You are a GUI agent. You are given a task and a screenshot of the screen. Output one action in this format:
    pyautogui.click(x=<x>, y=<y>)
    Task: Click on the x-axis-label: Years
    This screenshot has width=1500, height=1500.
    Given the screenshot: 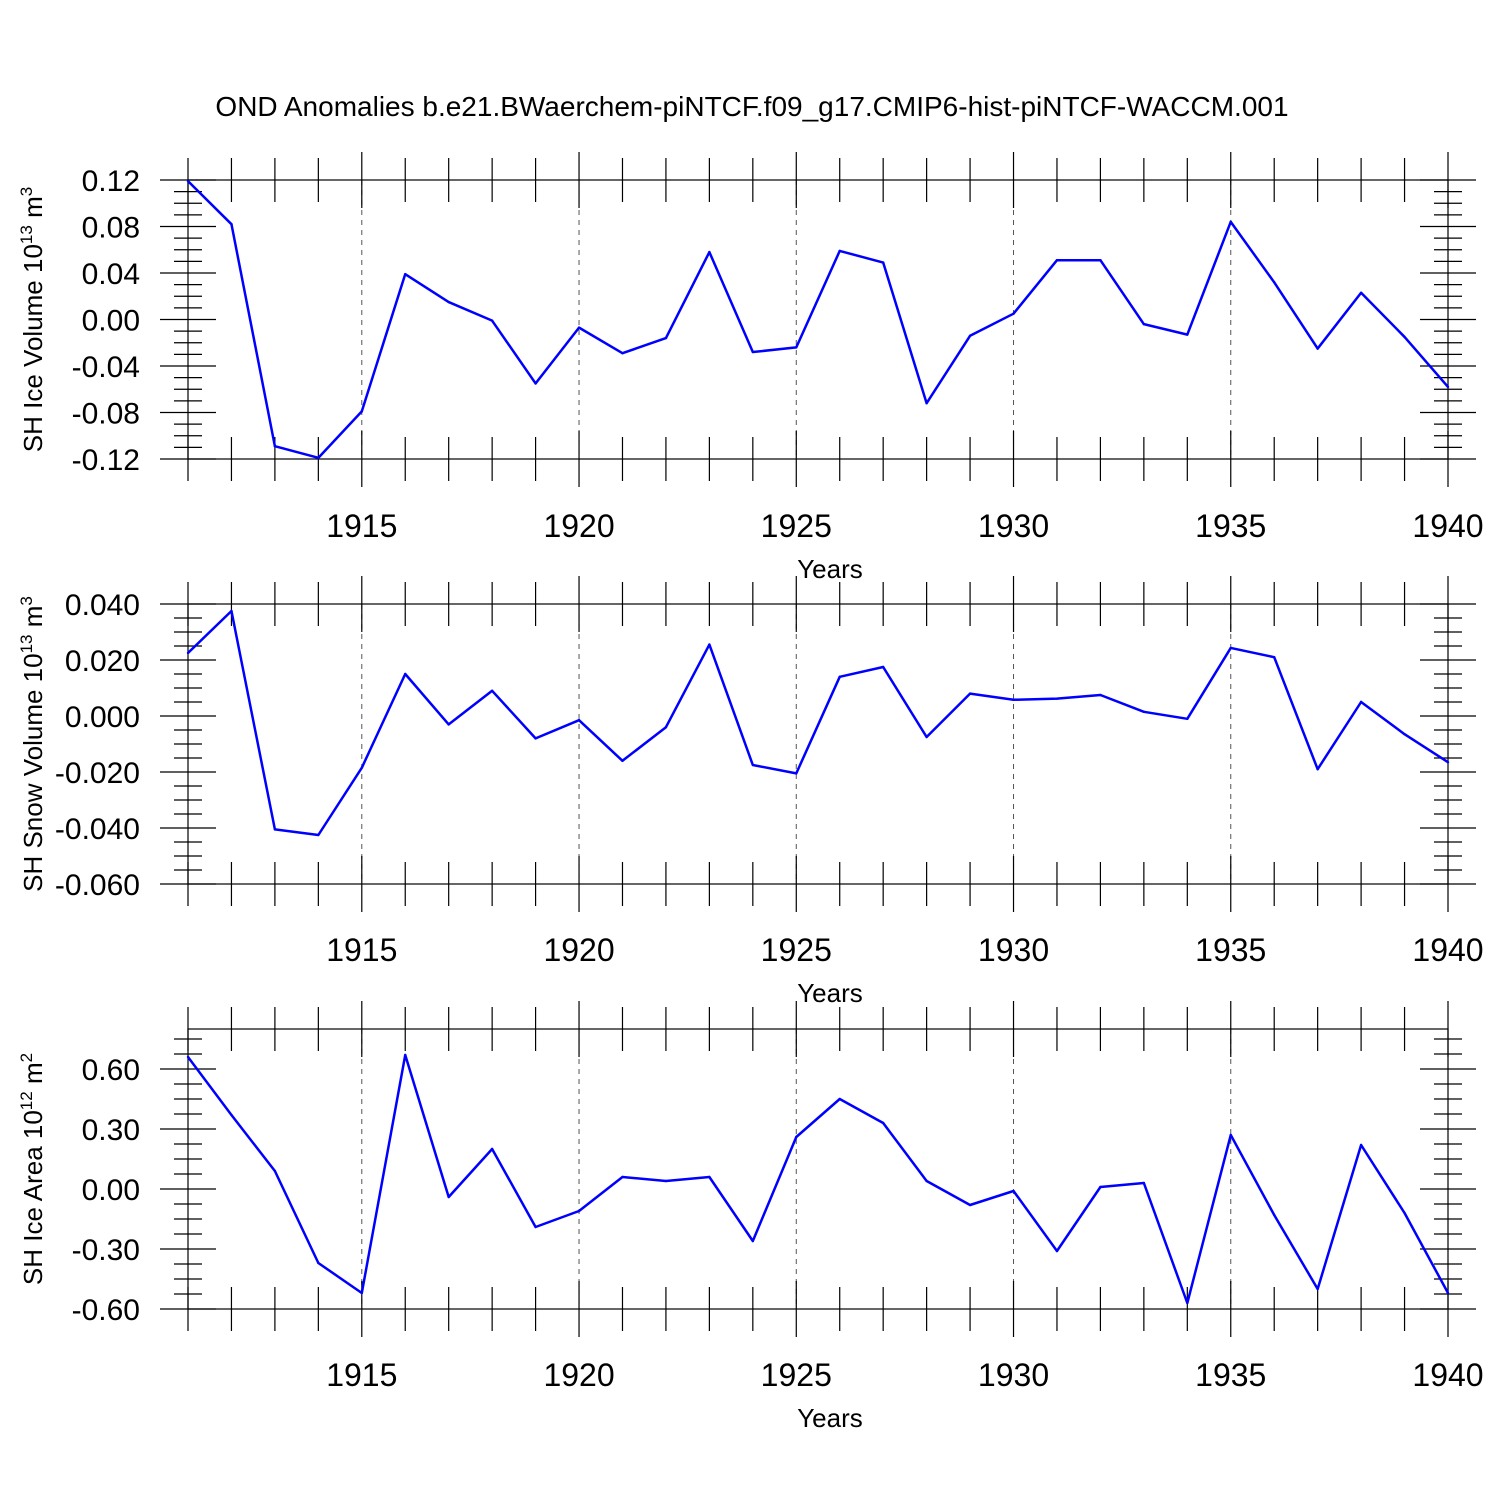 What is the action you would take?
    pyautogui.click(x=830, y=569)
    